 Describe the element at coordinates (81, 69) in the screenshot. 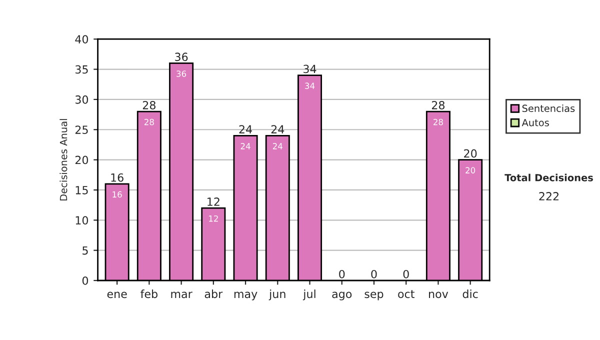

I see `y-tick-label: 35` at that location.